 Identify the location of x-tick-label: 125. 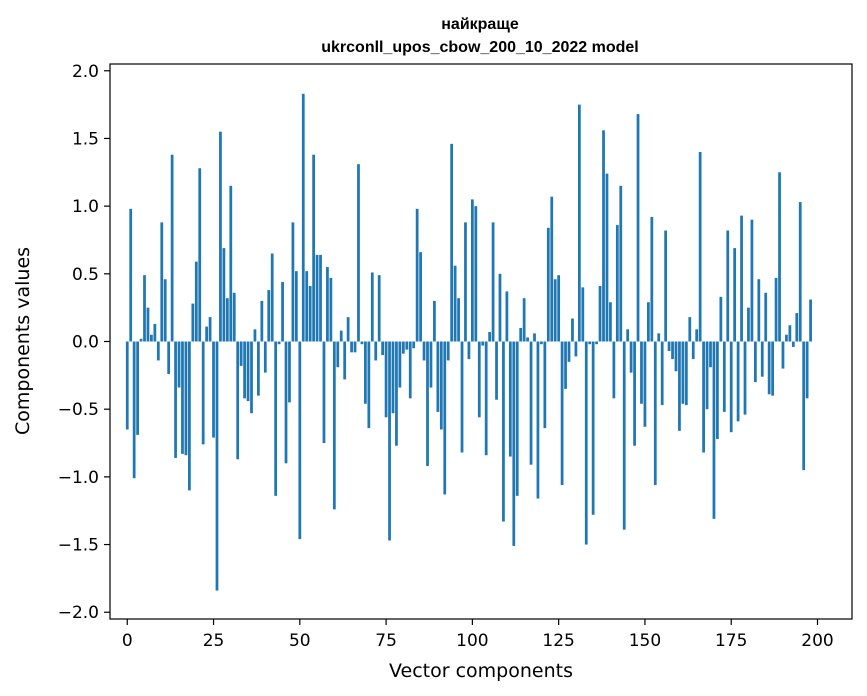
(558, 641).